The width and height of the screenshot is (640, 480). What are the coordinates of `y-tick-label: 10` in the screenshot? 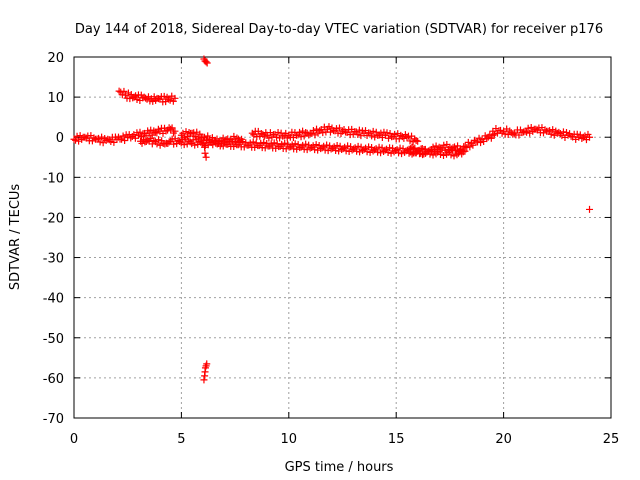 It's located at (55, 98).